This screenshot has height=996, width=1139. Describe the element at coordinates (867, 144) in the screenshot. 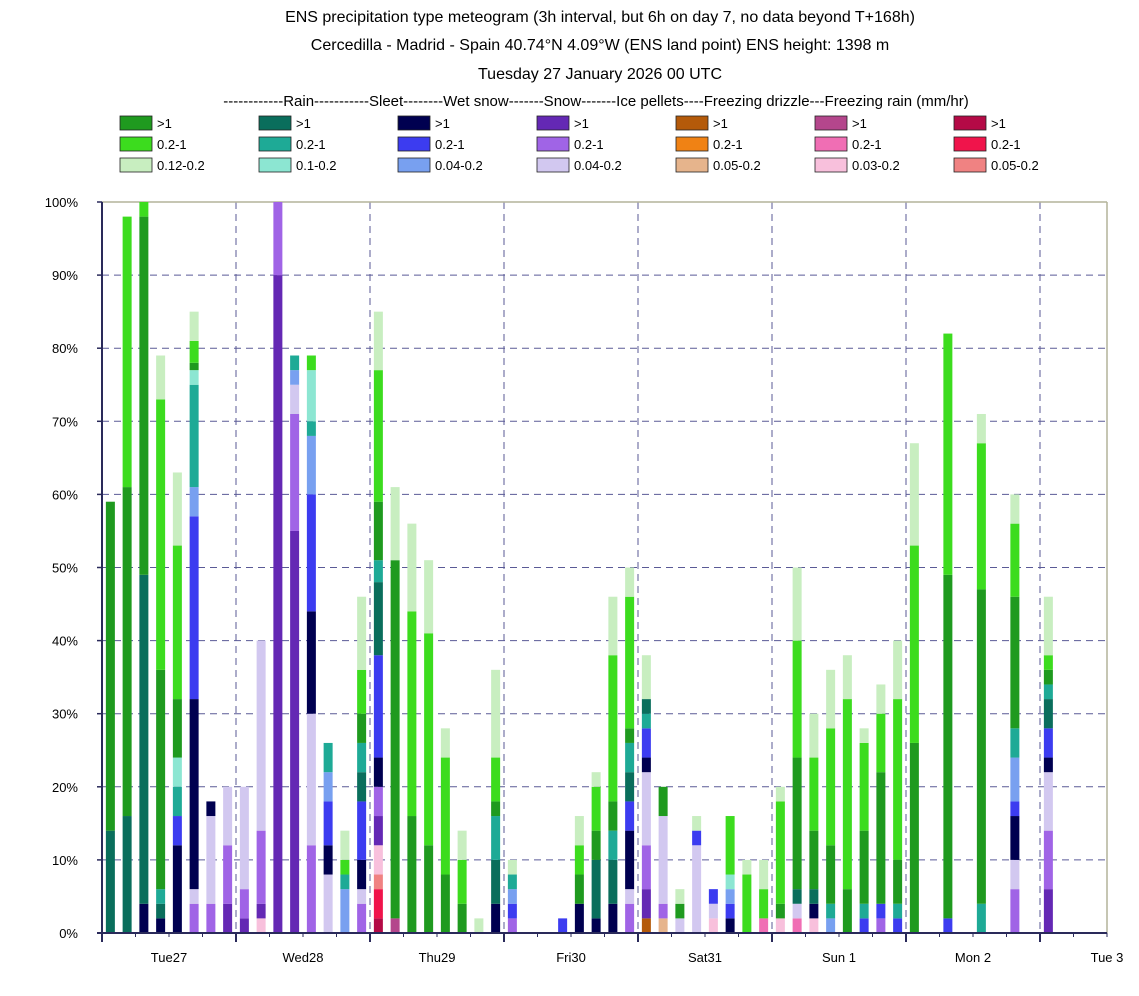

I see `legend-label-freezing-drizzle-1: 0.2-1` at that location.